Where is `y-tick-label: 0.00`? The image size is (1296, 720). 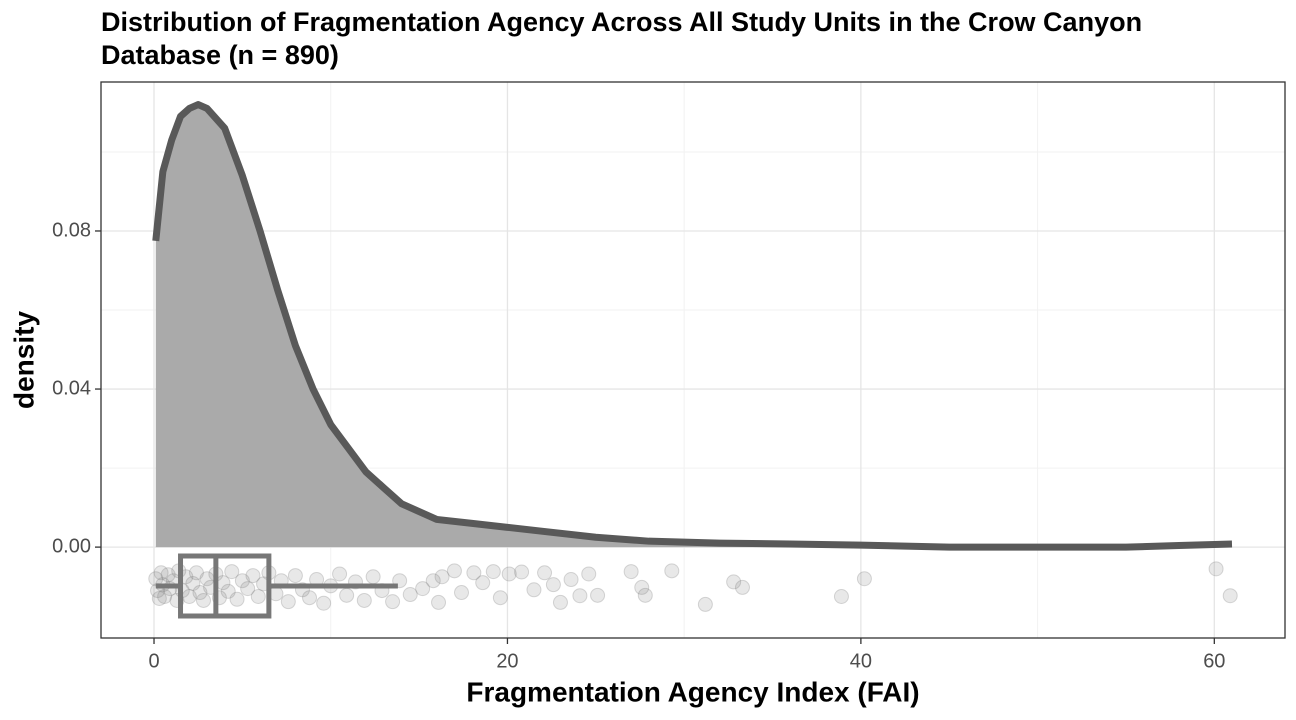 y-tick-label: 0.00 is located at coordinates (71, 546).